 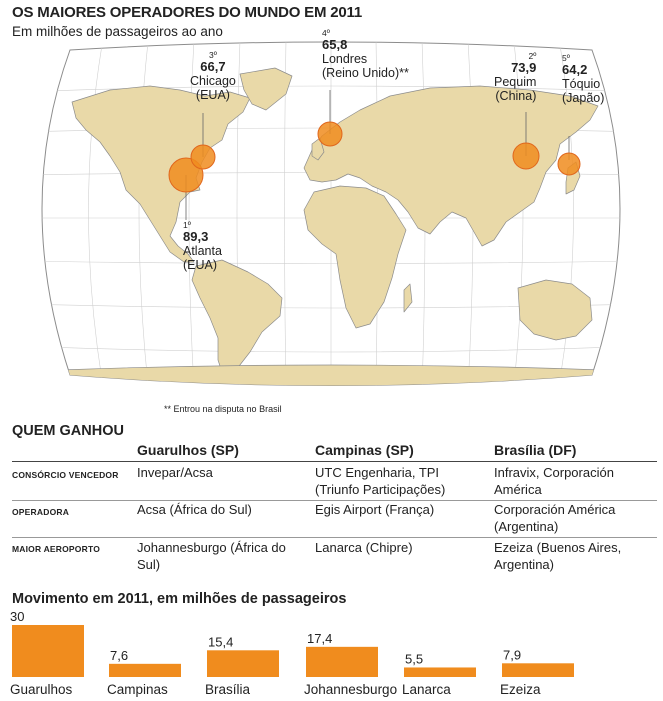 I want to click on marker-country: (Reino Unido)**, so click(x=365, y=73).